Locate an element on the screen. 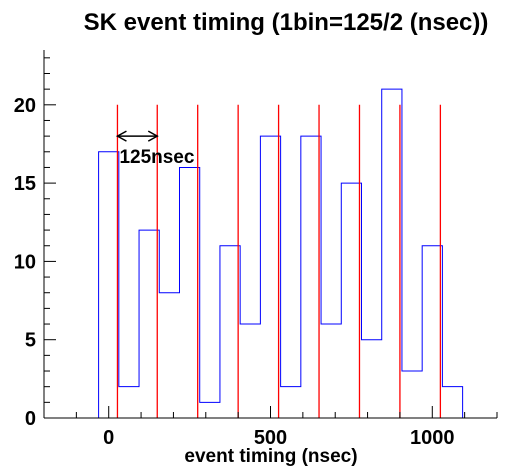 This screenshot has width=518, height=474. annotation-label: 125nsec is located at coordinates (156, 157).